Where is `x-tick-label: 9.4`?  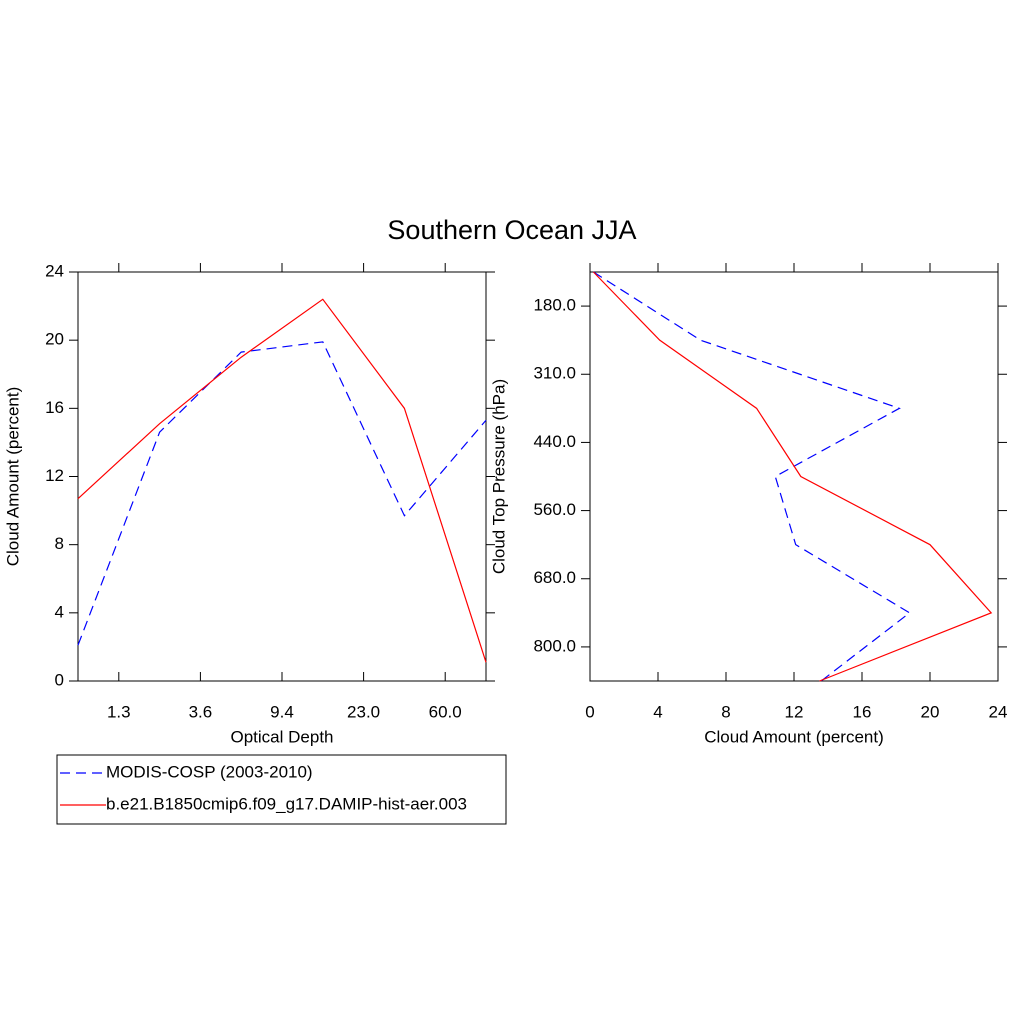 x-tick-label: 9.4 is located at coordinates (282, 711).